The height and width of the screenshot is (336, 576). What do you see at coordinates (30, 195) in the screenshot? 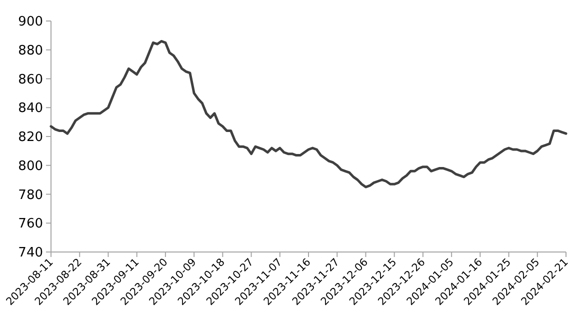
I see `y-tick-label: 780` at bounding box center [30, 195].